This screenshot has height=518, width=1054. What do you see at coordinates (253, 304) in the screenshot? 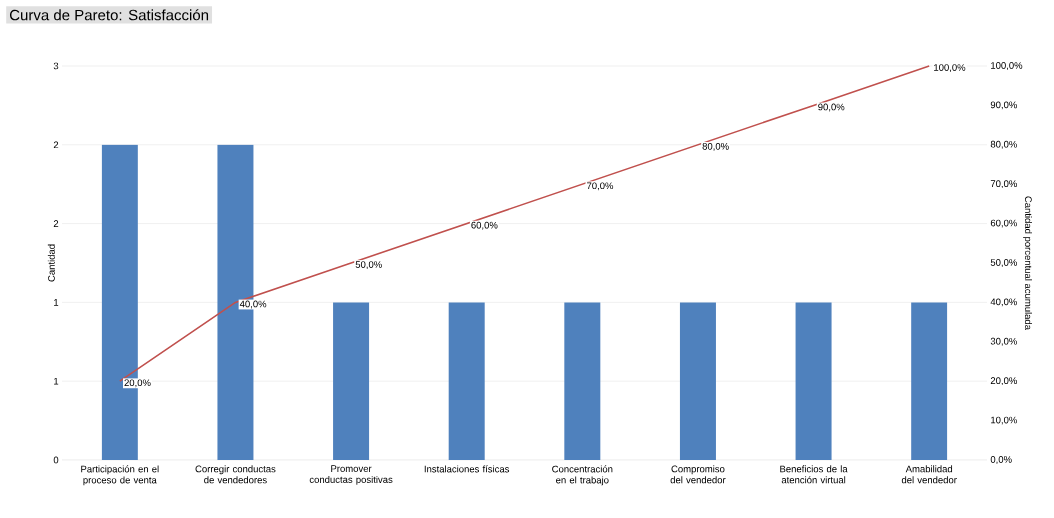
I see `data-label: 40,0%` at bounding box center [253, 304].